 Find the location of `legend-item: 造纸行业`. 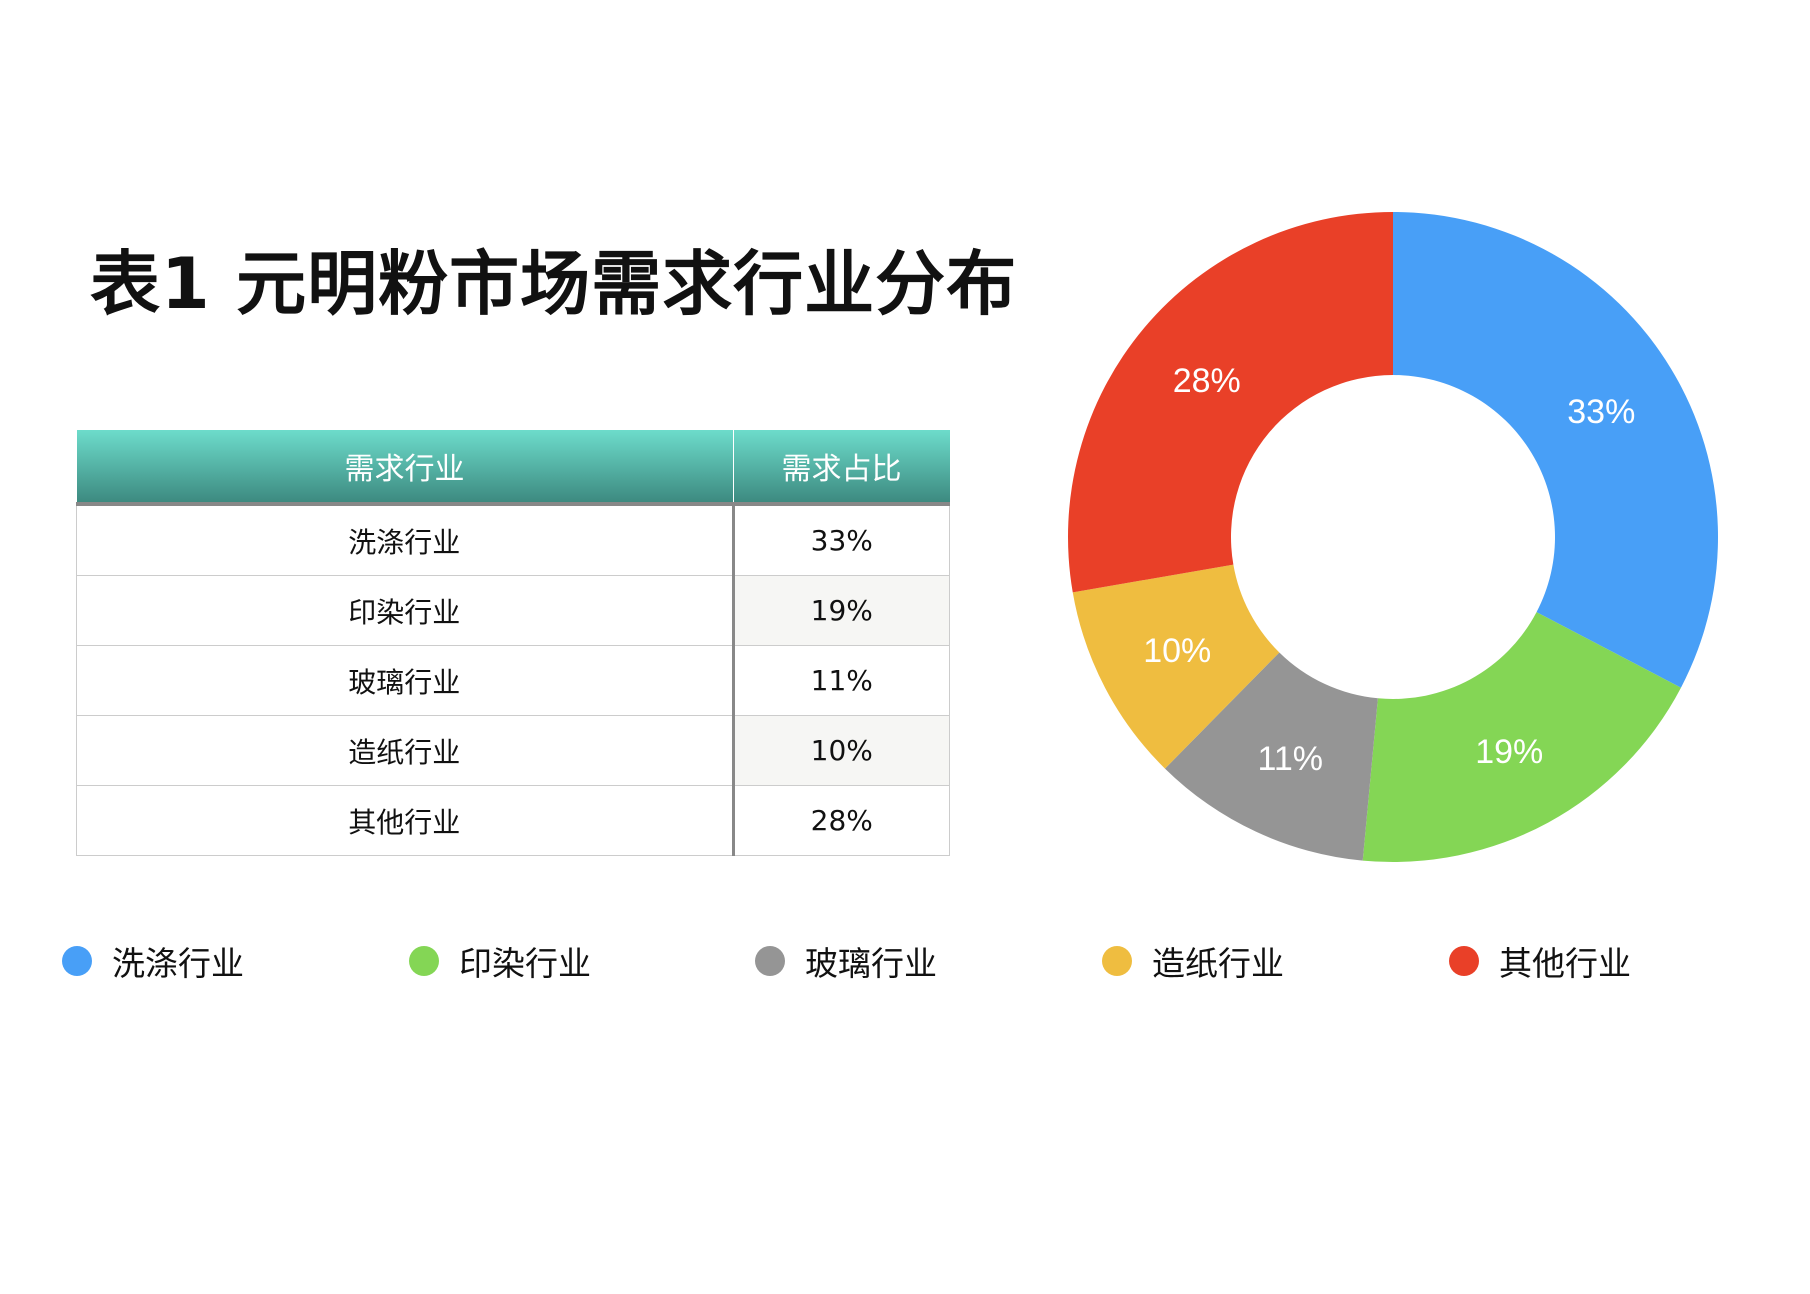

legend-item: 造纸行业 is located at coordinates (1193, 961).